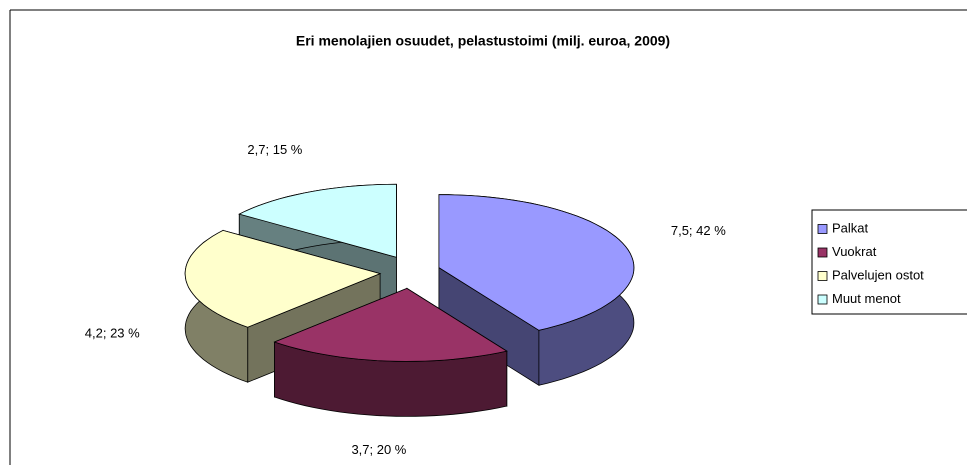 The image size is (967, 465). What do you see at coordinates (866, 298) in the screenshot?
I see `legend-label: Muut menot` at bounding box center [866, 298].